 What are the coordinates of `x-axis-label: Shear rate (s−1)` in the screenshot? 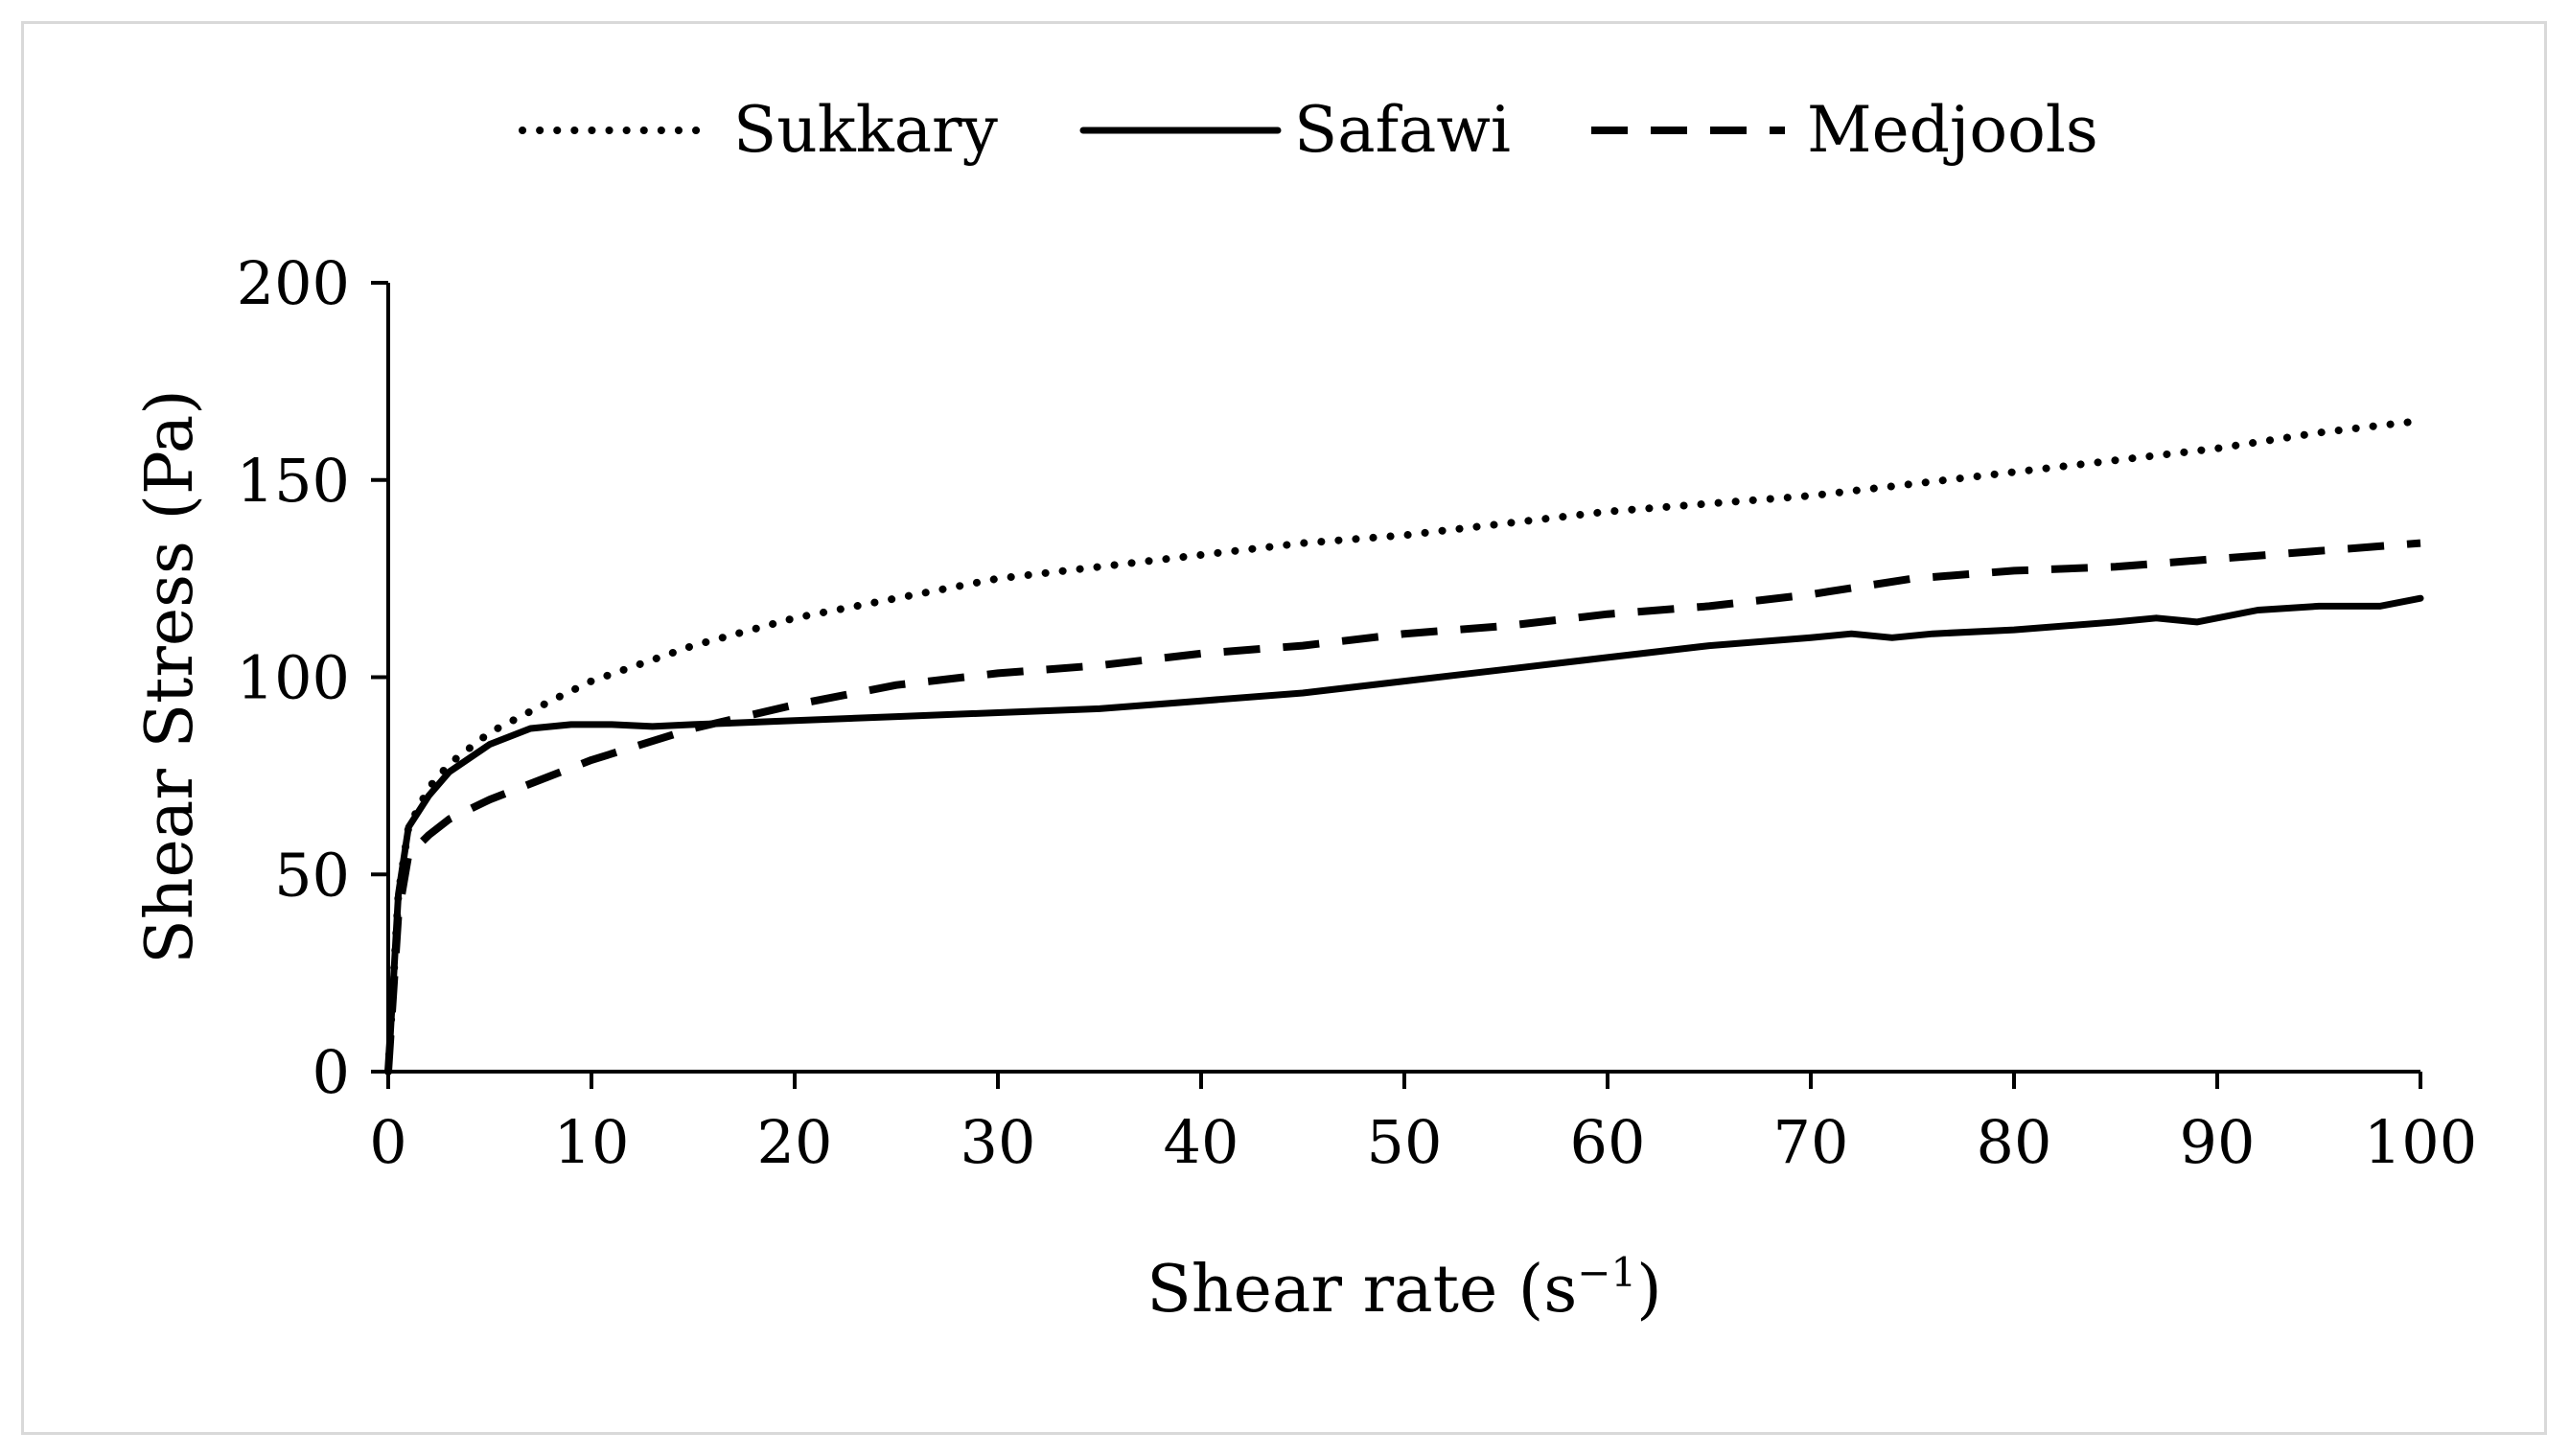 It's located at (1403, 1289).